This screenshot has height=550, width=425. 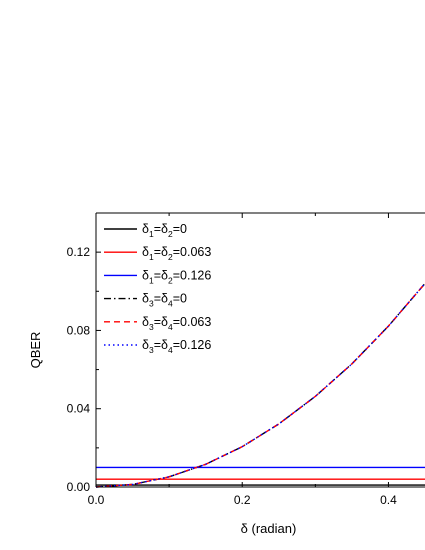 What do you see at coordinates (96, 500) in the screenshot?
I see `x-tick-label: 0.0` at bounding box center [96, 500].